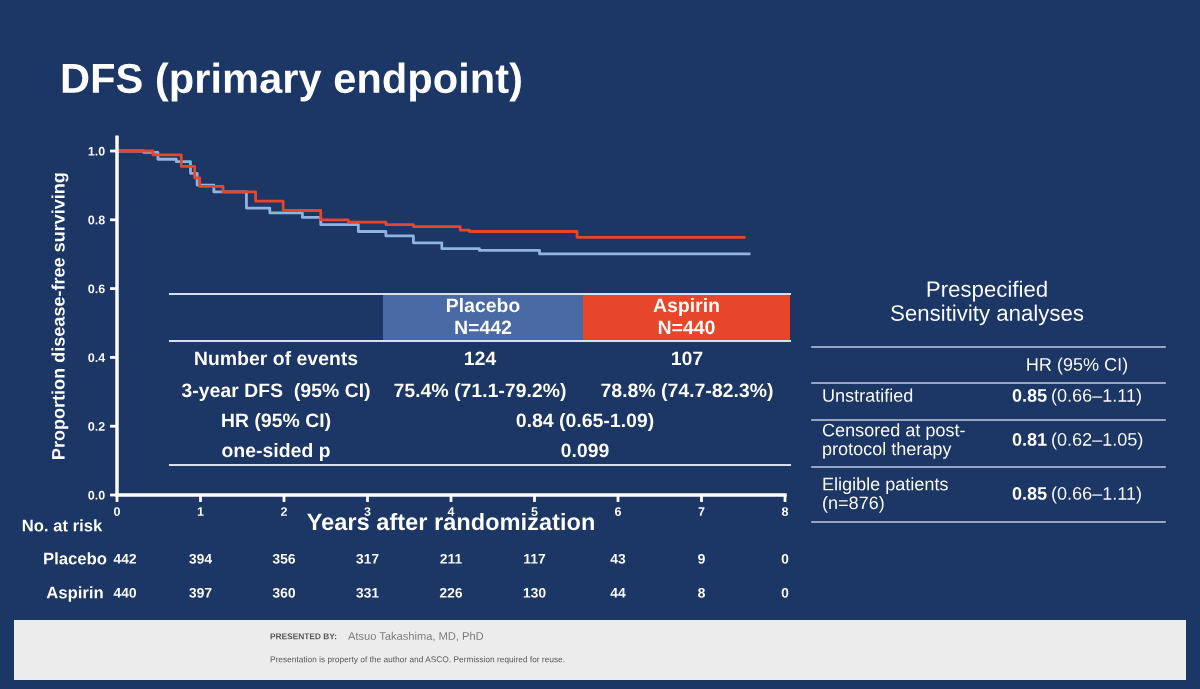 This screenshot has height=689, width=1200. What do you see at coordinates (701, 558) in the screenshot?
I see `text: 9` at bounding box center [701, 558].